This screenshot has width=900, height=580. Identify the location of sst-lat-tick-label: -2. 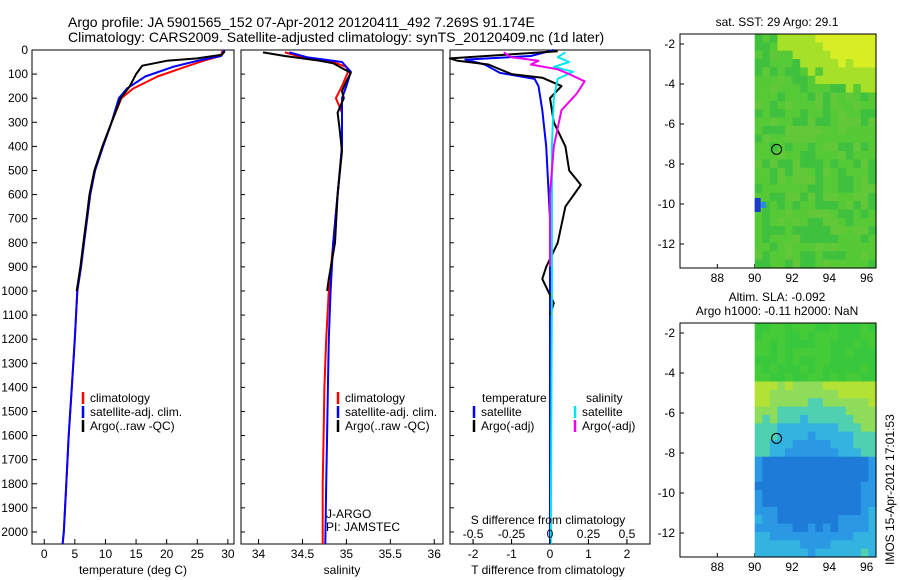
(669, 44).